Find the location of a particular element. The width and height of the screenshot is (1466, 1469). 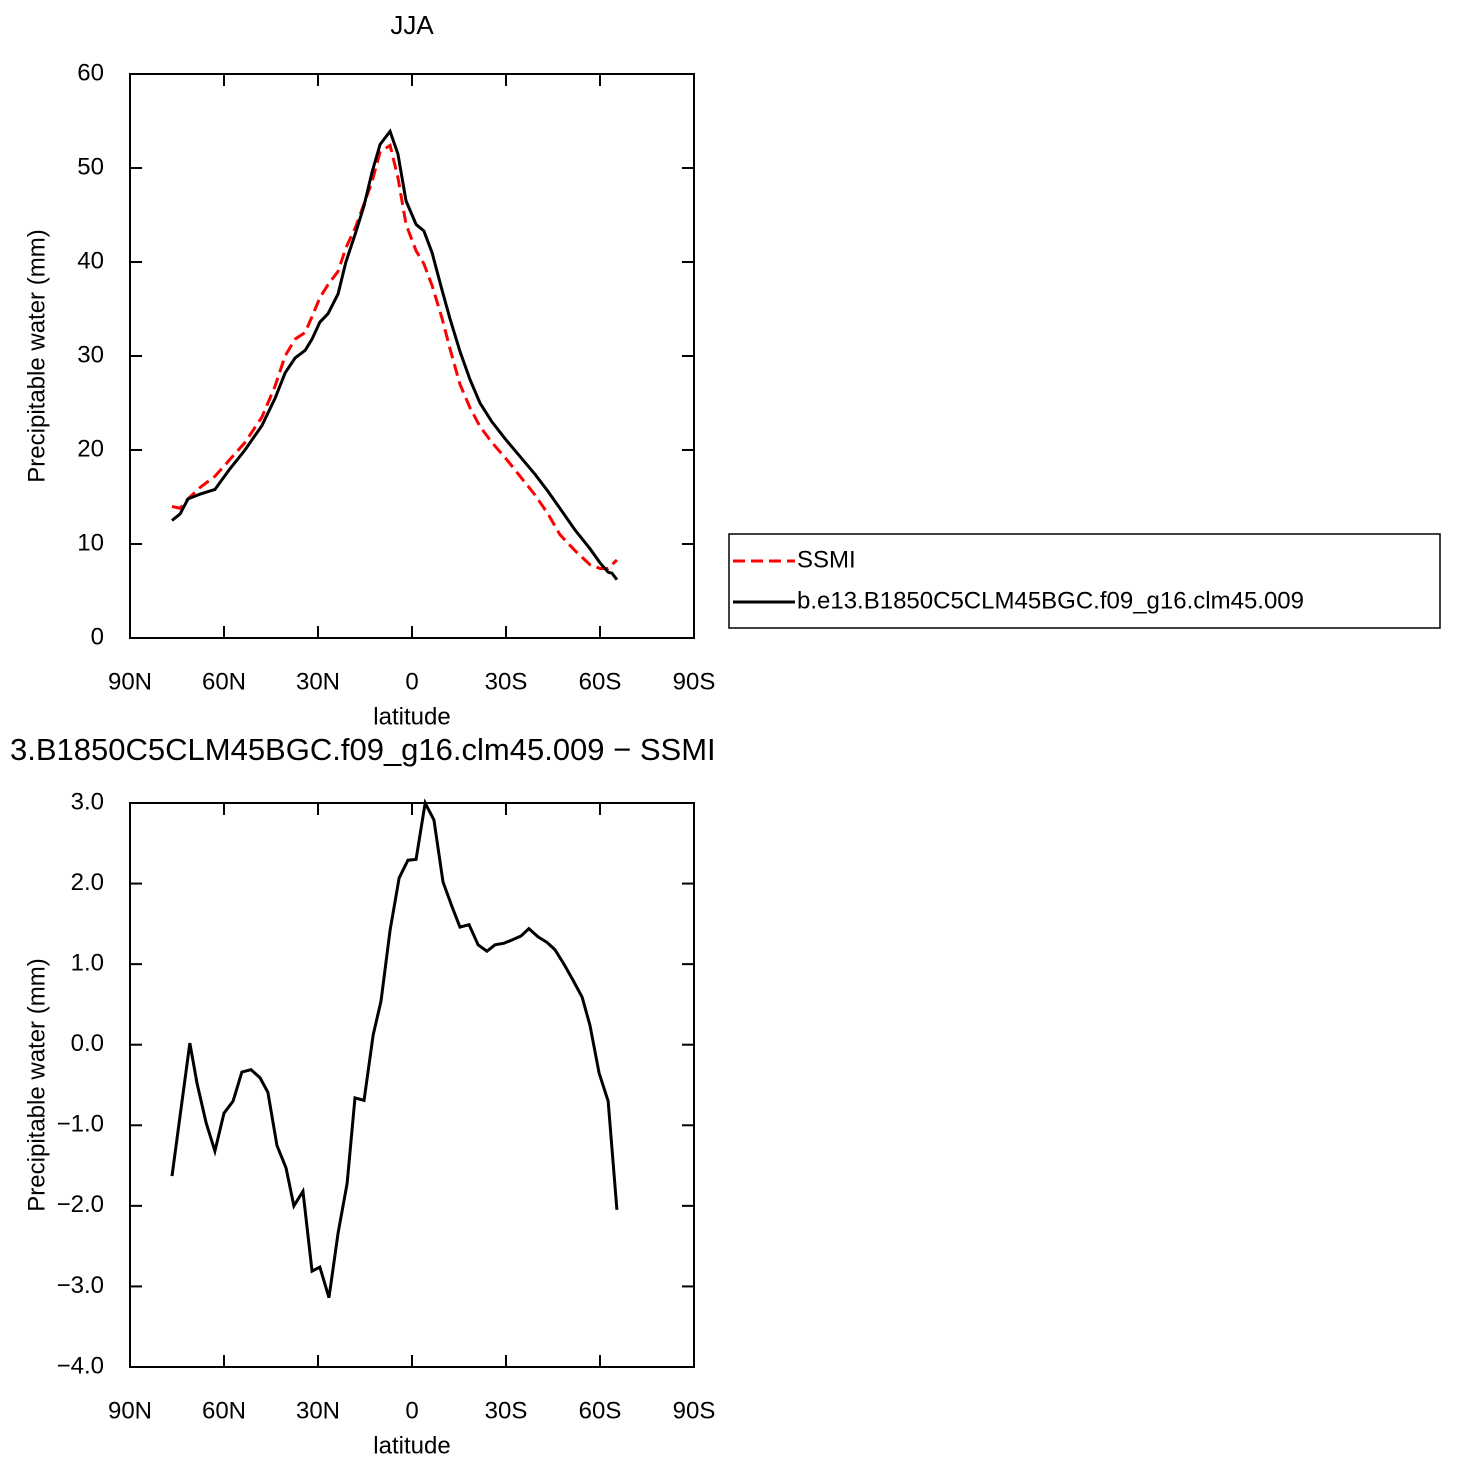

legend-box is located at coordinates (1084, 581).